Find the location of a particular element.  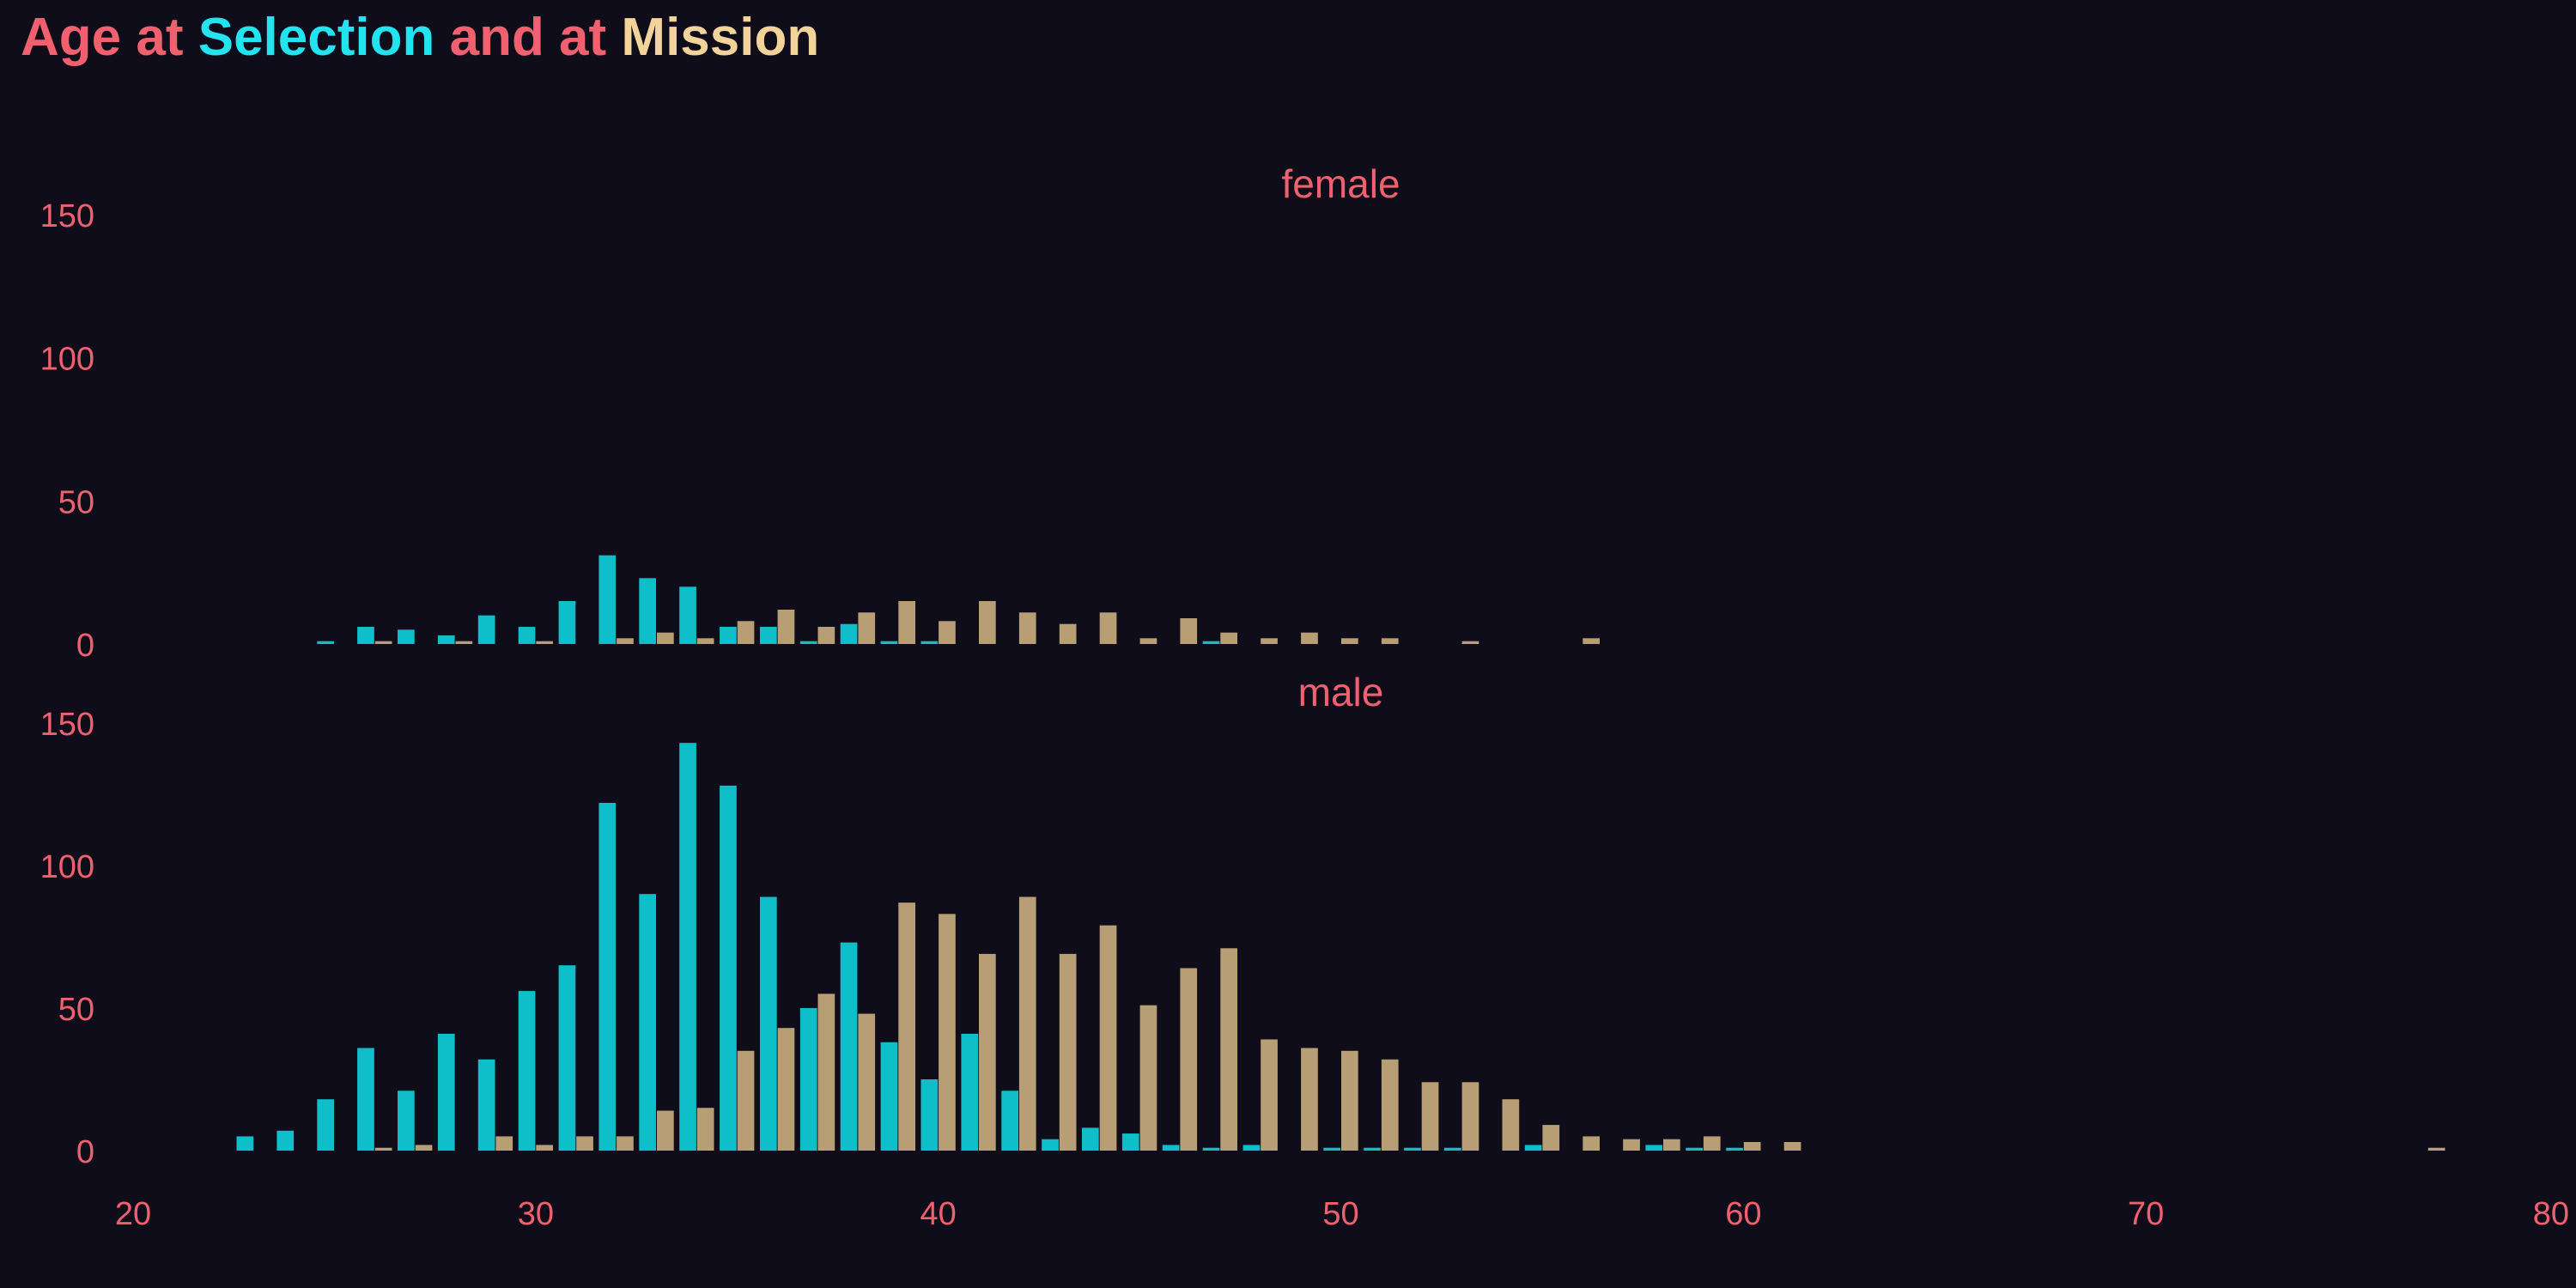

series-mission is located at coordinates (987, 622).